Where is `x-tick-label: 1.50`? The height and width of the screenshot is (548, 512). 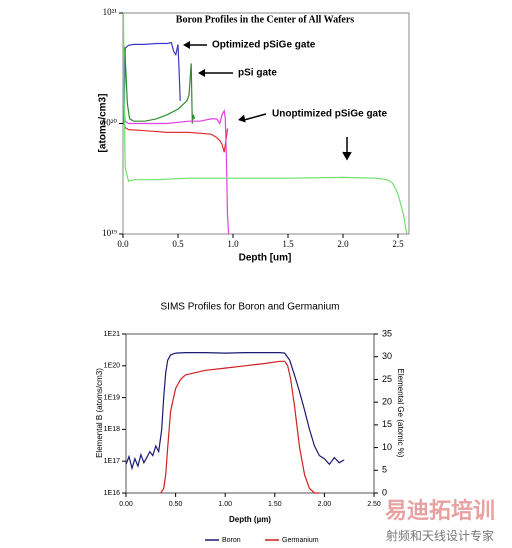
x-tick-label: 1.50 is located at coordinates (275, 504).